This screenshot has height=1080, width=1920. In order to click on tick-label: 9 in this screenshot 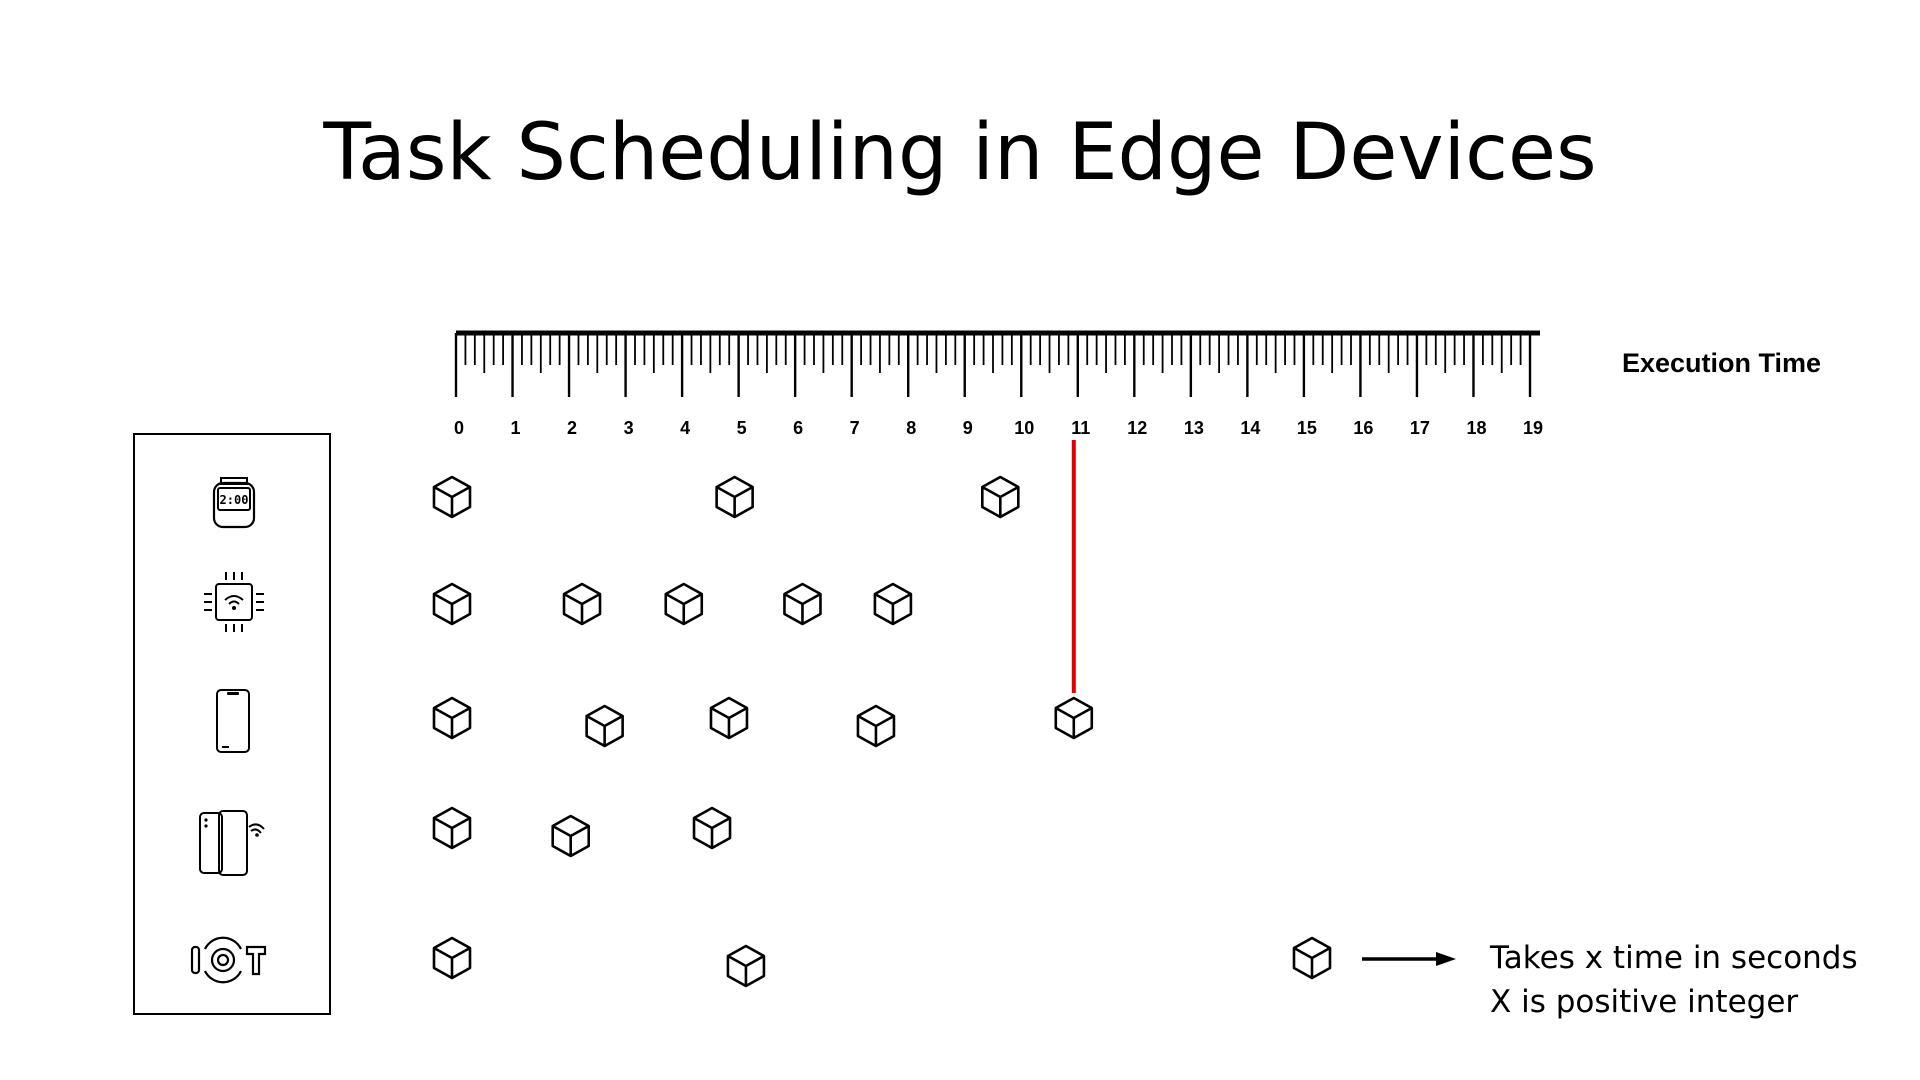, I will do `click(967, 428)`.